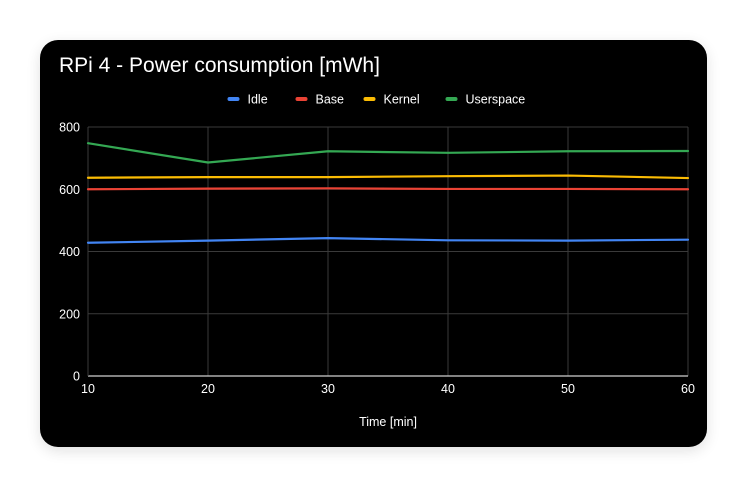  Describe the element at coordinates (76, 377) in the screenshot. I see `y-tick-label: 0` at that location.